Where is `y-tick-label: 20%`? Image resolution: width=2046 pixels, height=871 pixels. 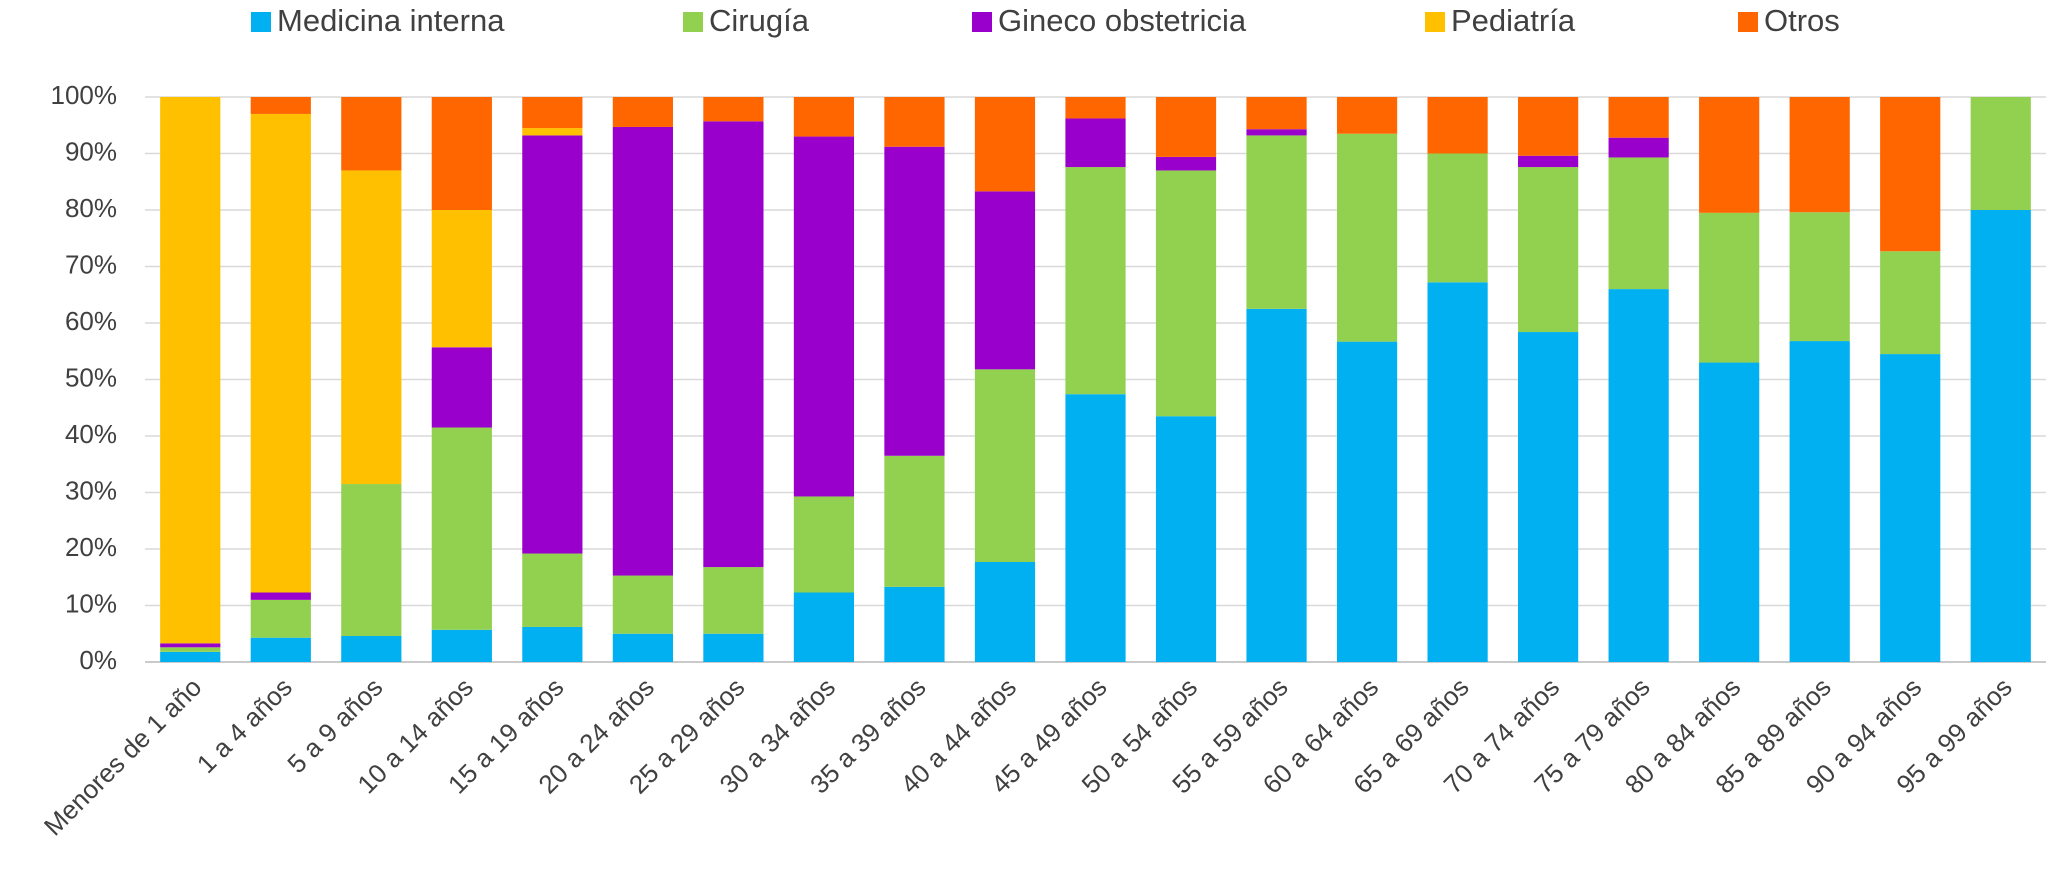
y-tick-label: 20% is located at coordinates (91, 547).